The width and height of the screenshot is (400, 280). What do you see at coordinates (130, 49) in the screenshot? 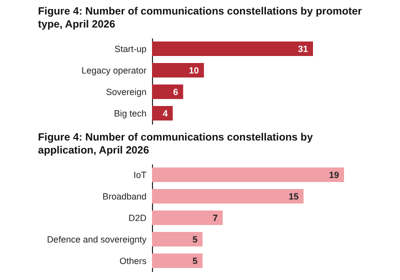
I see `y-tick-label: Start-up` at bounding box center [130, 49].